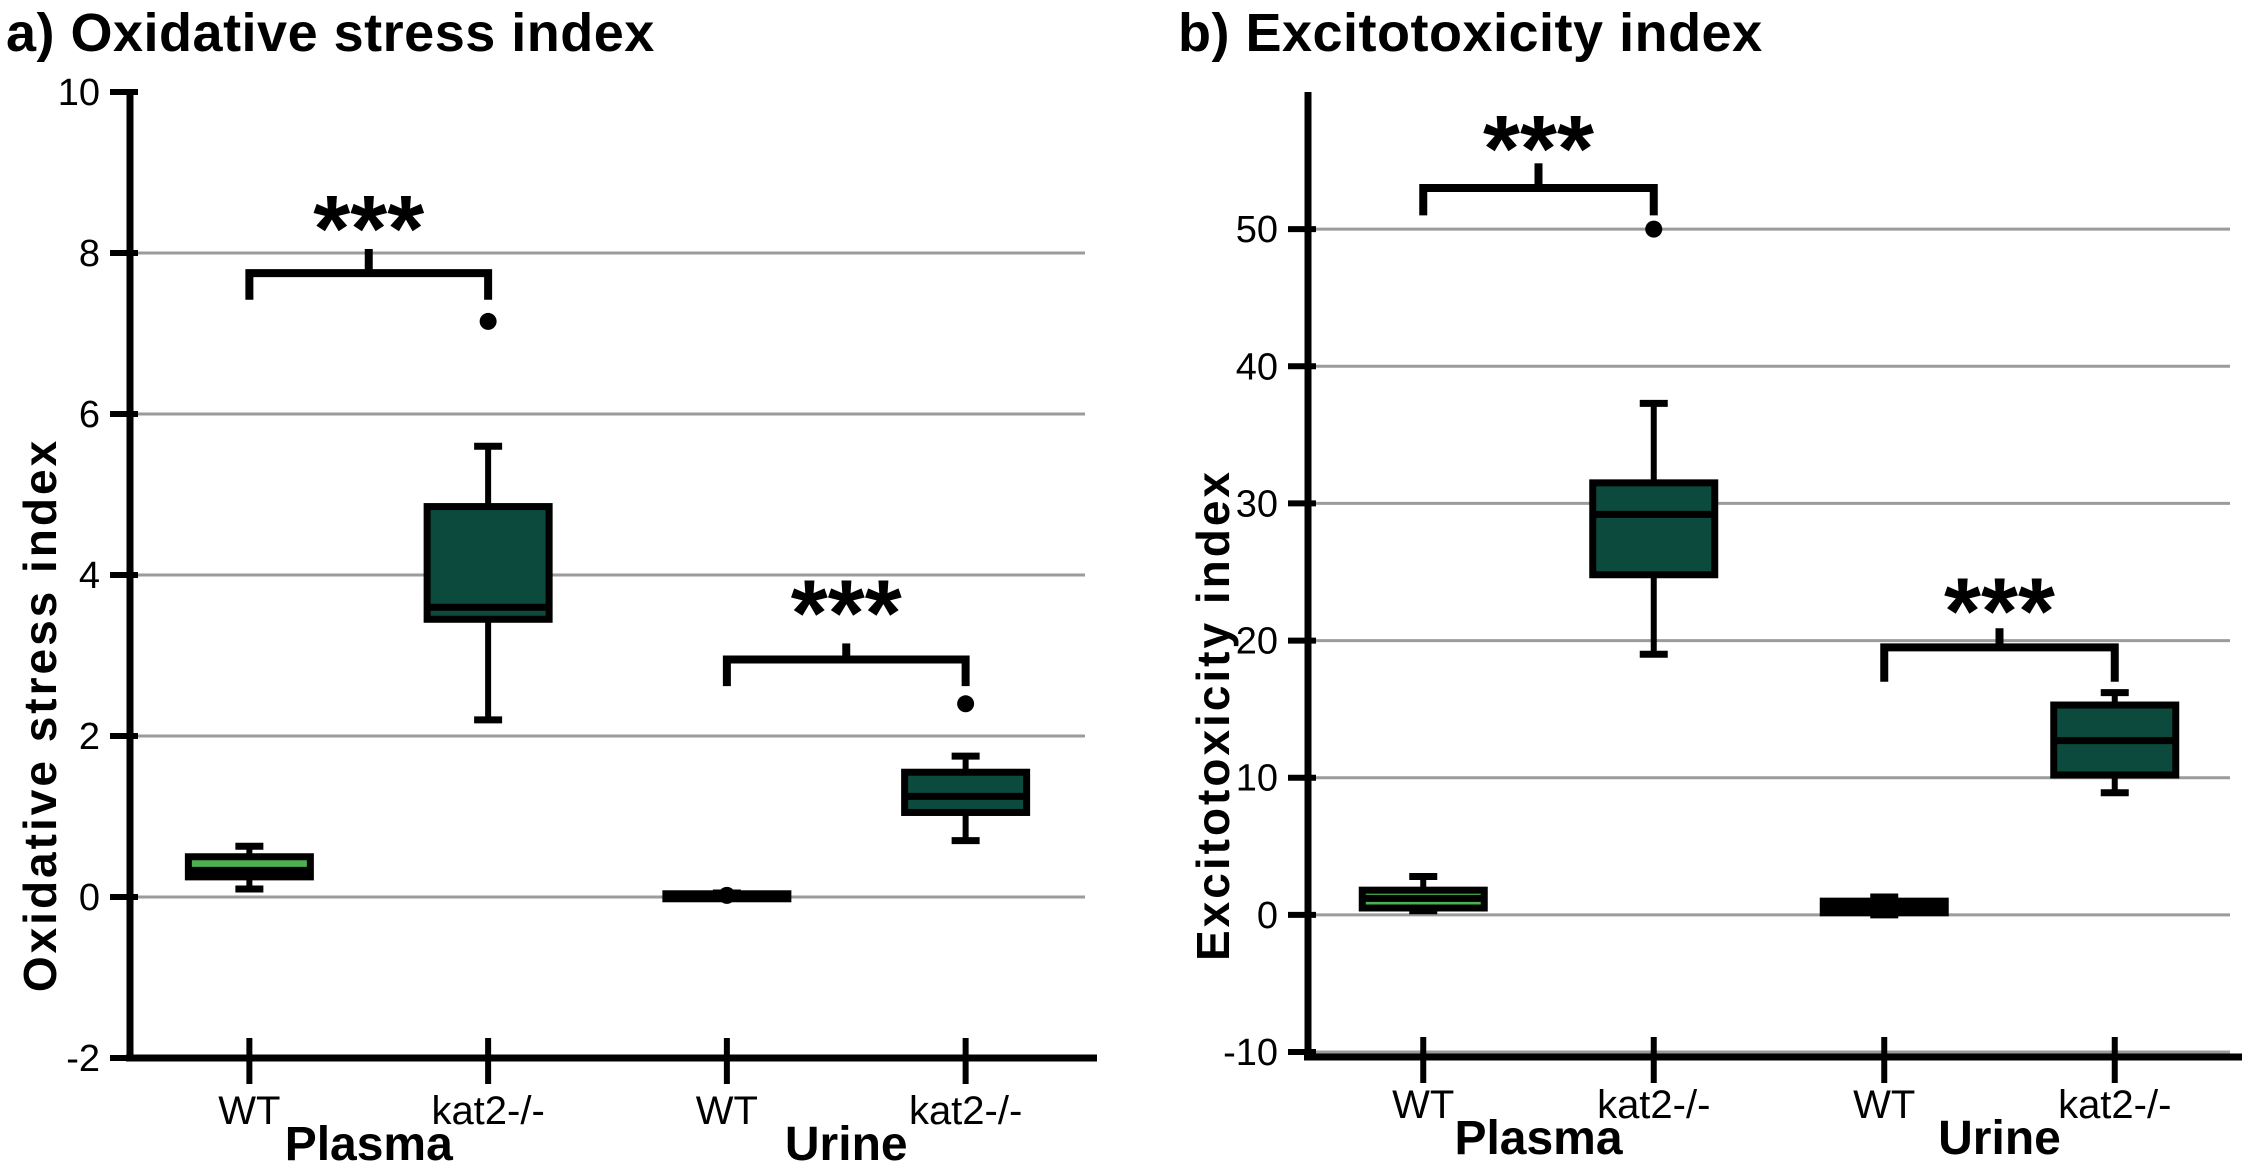  What do you see at coordinates (89, 415) in the screenshot?
I see `y-tick-label: 6` at bounding box center [89, 415].